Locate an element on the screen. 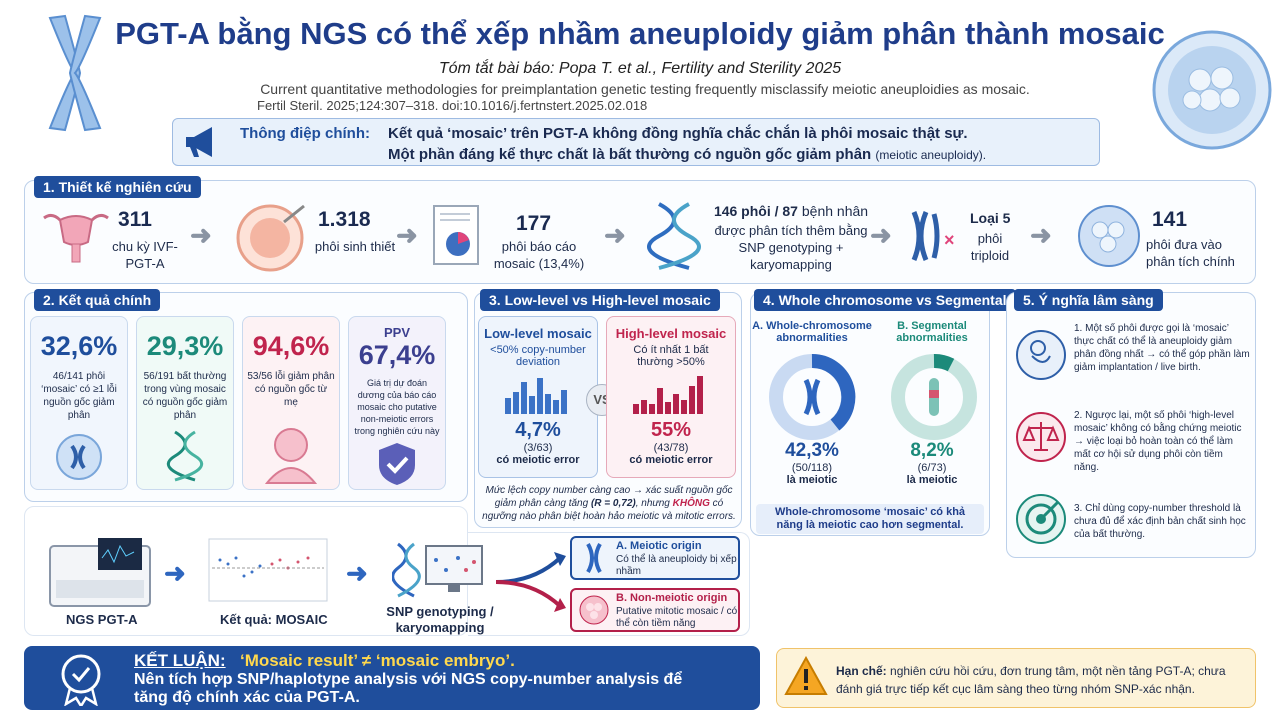  conclusion-label: KẾT LUẬN: is located at coordinates (180, 660).